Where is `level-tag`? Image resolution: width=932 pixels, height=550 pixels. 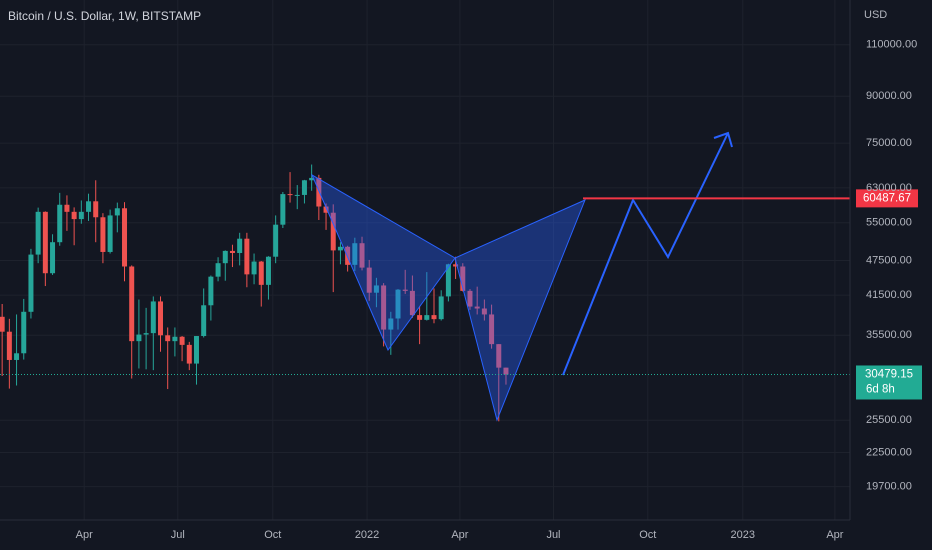 level-tag is located at coordinates (887, 198).